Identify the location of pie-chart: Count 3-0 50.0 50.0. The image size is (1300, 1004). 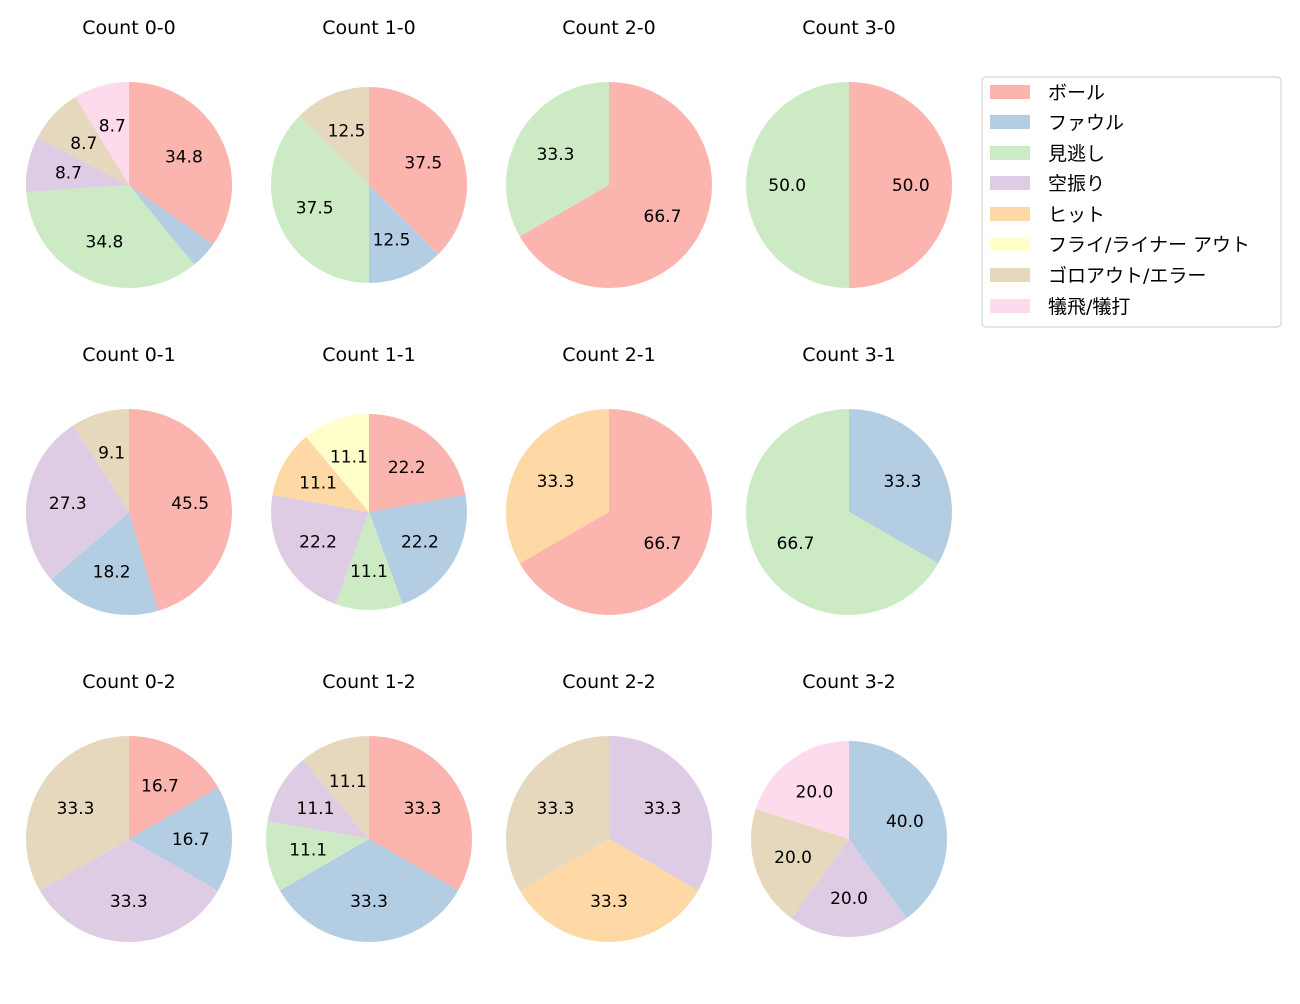
(849, 152).